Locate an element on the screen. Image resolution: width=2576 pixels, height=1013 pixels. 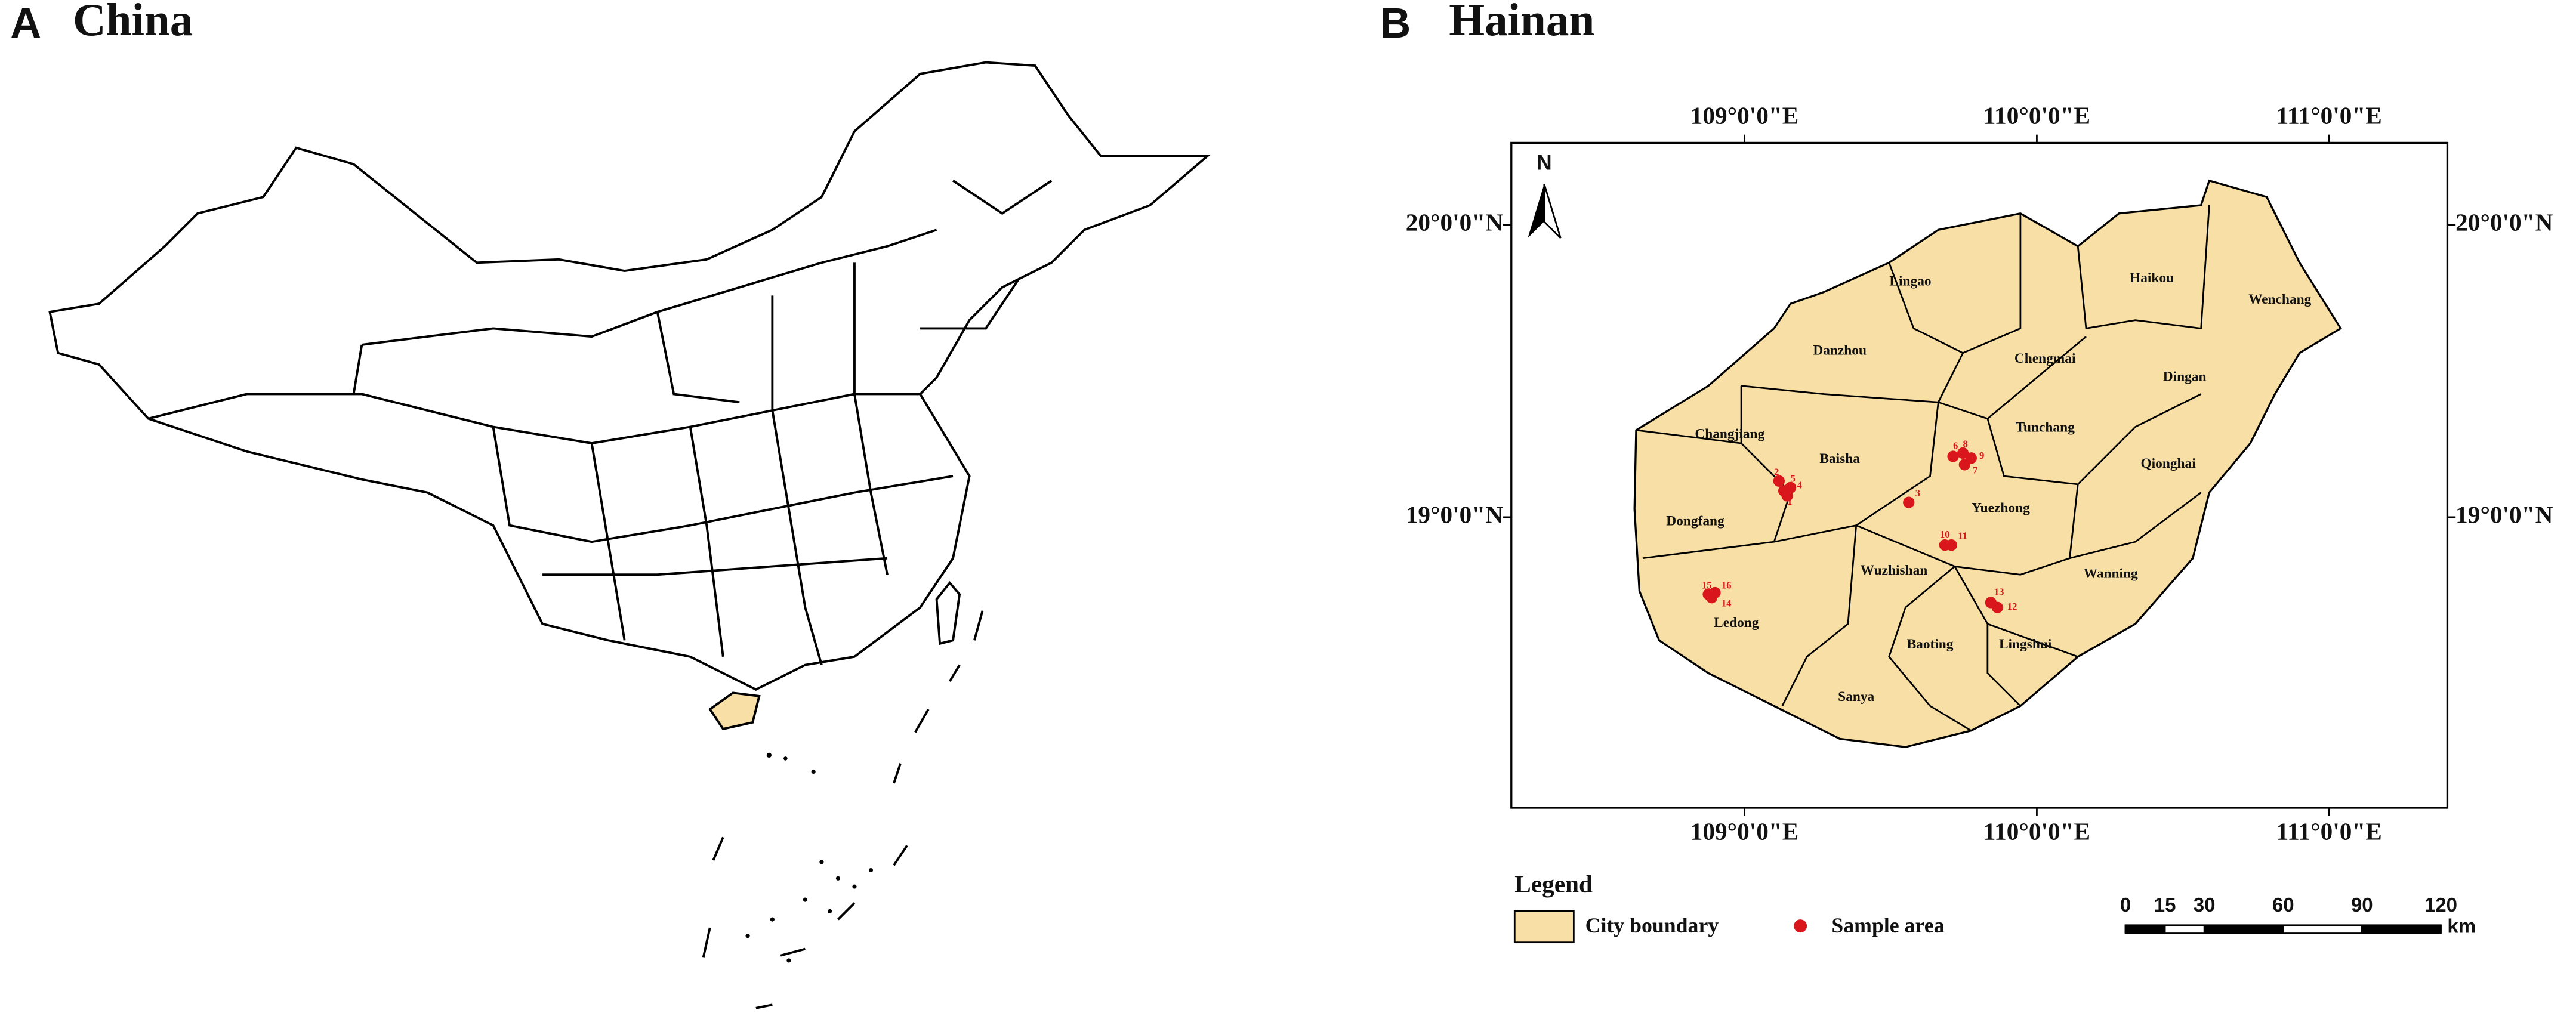
dashed-boundary is located at coordinates (843, 810).